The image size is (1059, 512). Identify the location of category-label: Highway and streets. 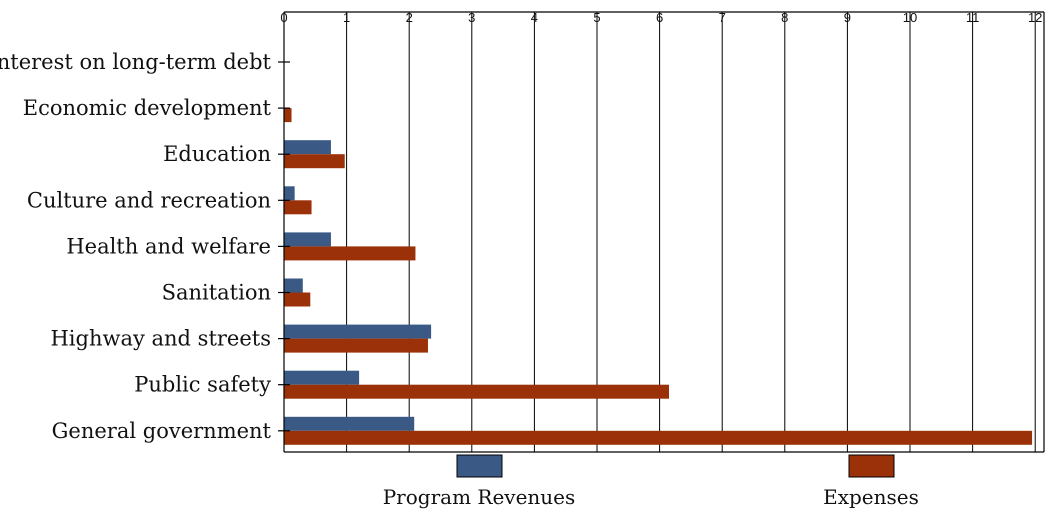
(160, 339).